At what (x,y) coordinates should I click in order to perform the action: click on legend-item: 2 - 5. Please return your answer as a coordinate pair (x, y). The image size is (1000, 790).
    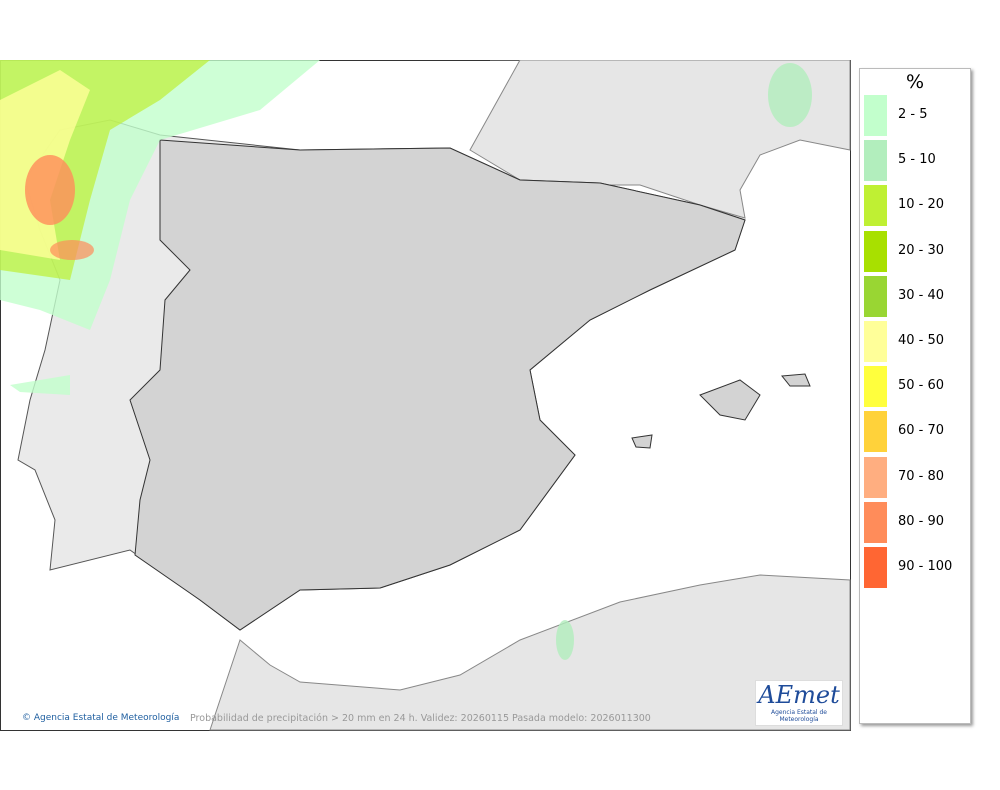
    Looking at the image, I should click on (916, 115).